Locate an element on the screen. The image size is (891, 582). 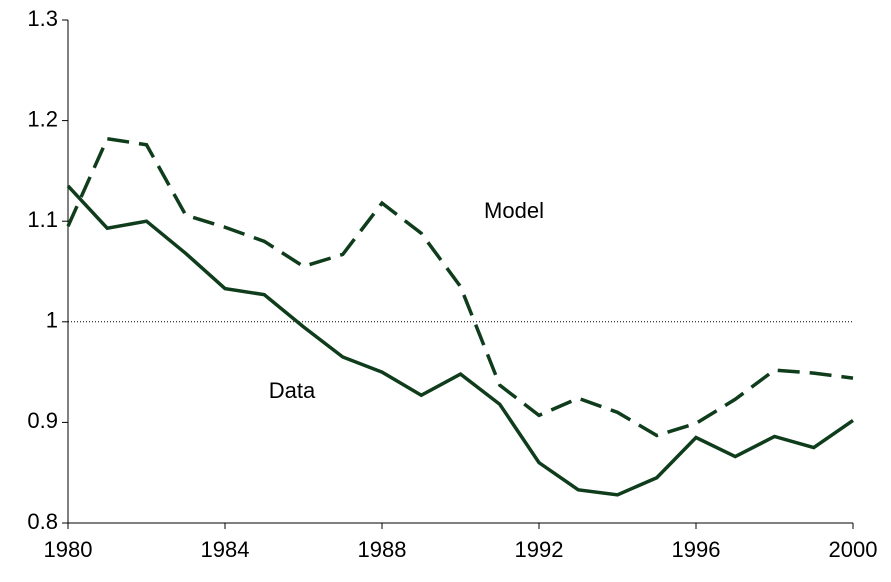
x-tick-label: 1988 is located at coordinates (382, 549).